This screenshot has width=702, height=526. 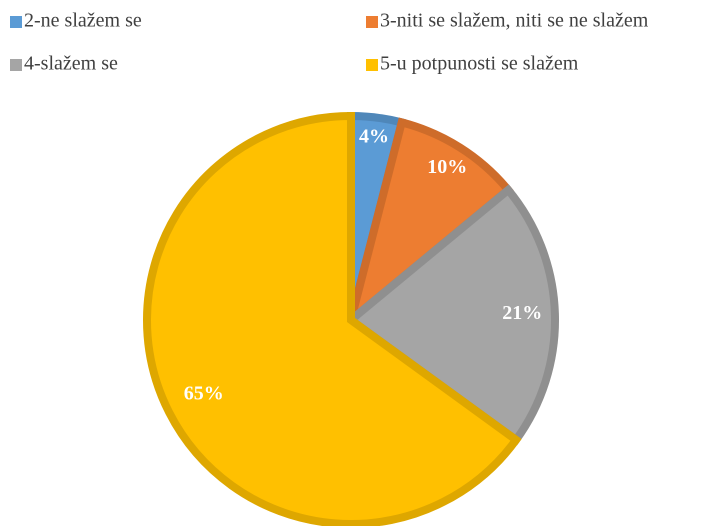 What do you see at coordinates (479, 64) in the screenshot?
I see `legend-label: 5-u potpunosti se slažem` at bounding box center [479, 64].